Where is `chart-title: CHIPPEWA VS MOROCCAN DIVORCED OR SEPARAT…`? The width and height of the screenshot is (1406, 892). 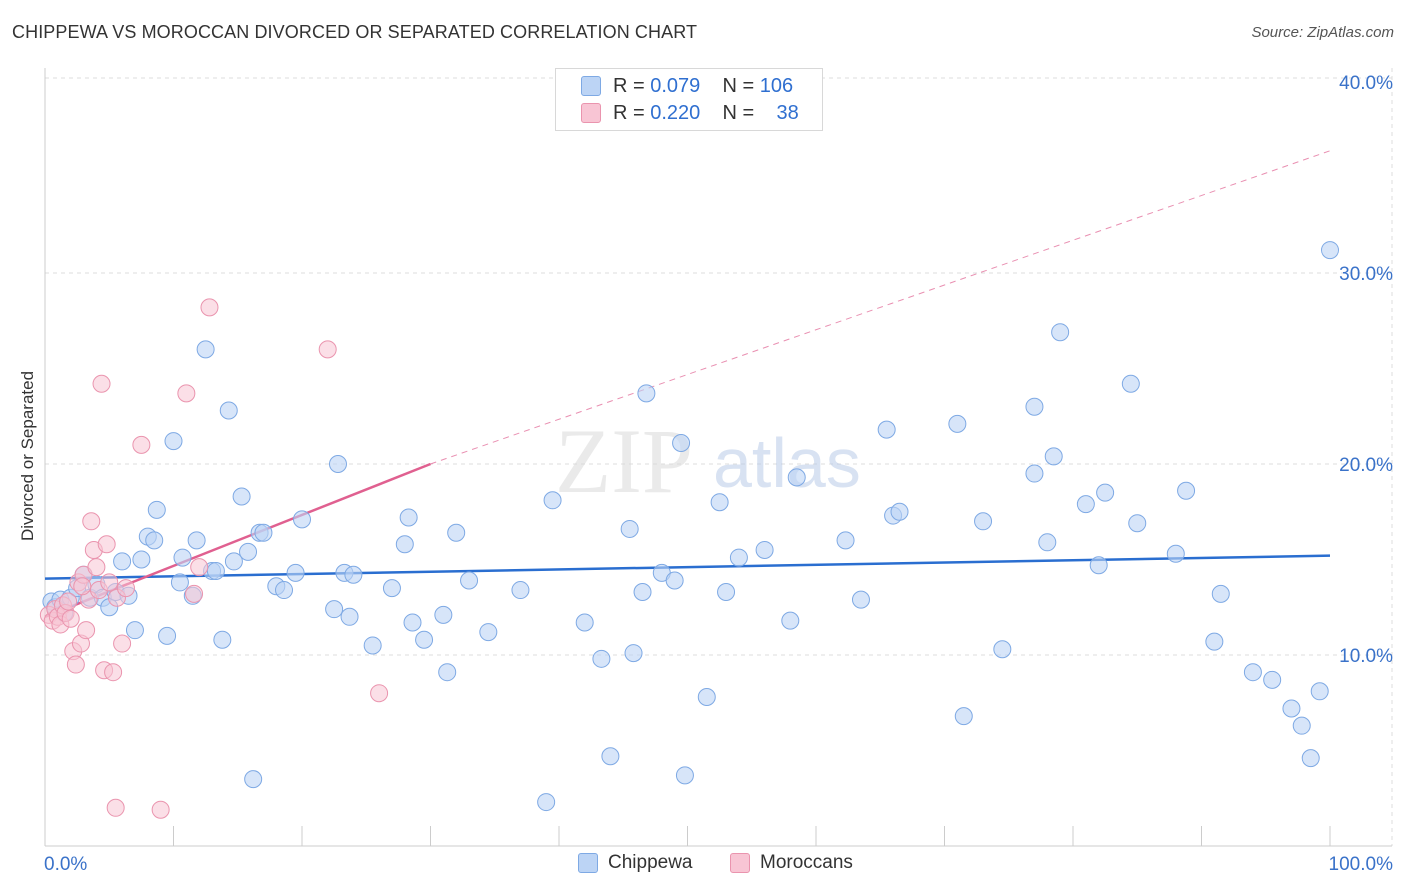 chart-title: CHIPPEWA VS MOROCCAN DIVORCED OR SEPARAT… is located at coordinates (355, 32).